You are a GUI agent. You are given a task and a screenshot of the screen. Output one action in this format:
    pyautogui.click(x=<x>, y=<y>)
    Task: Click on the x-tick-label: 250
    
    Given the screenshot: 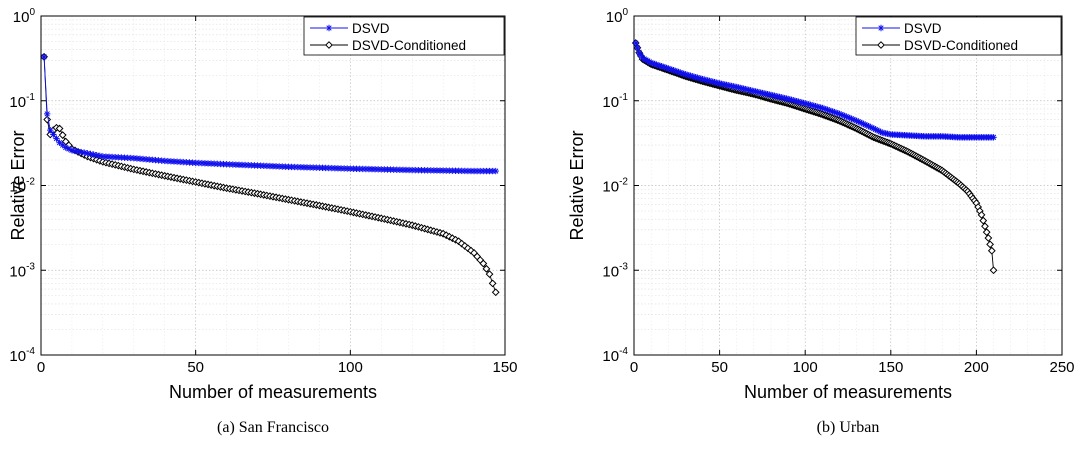 What is the action you would take?
    pyautogui.click(x=1061, y=367)
    